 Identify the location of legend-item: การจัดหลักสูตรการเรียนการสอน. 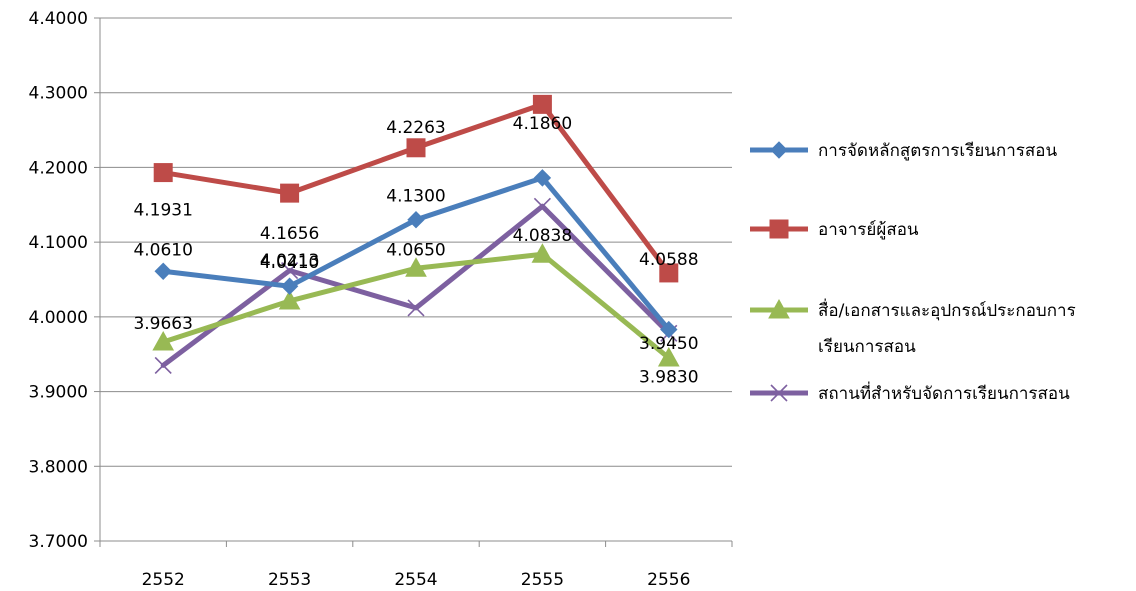
(903, 151).